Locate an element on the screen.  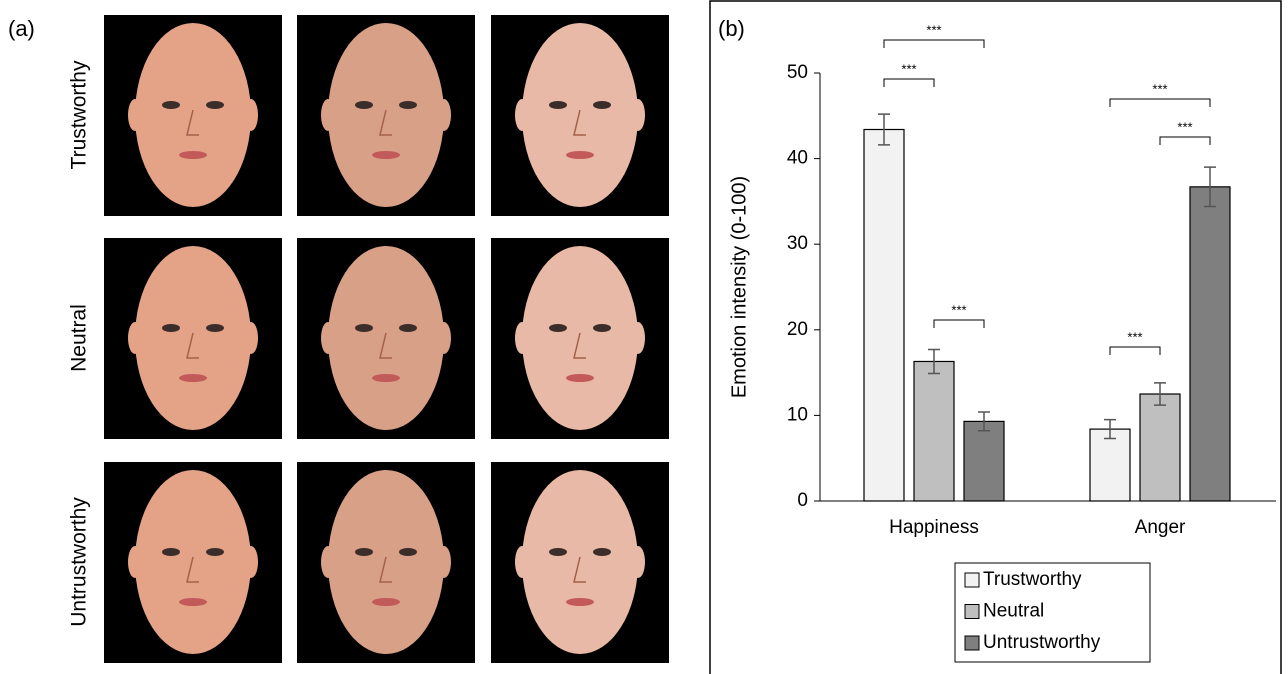
x-tick-label: Happiness is located at coordinates (934, 527).